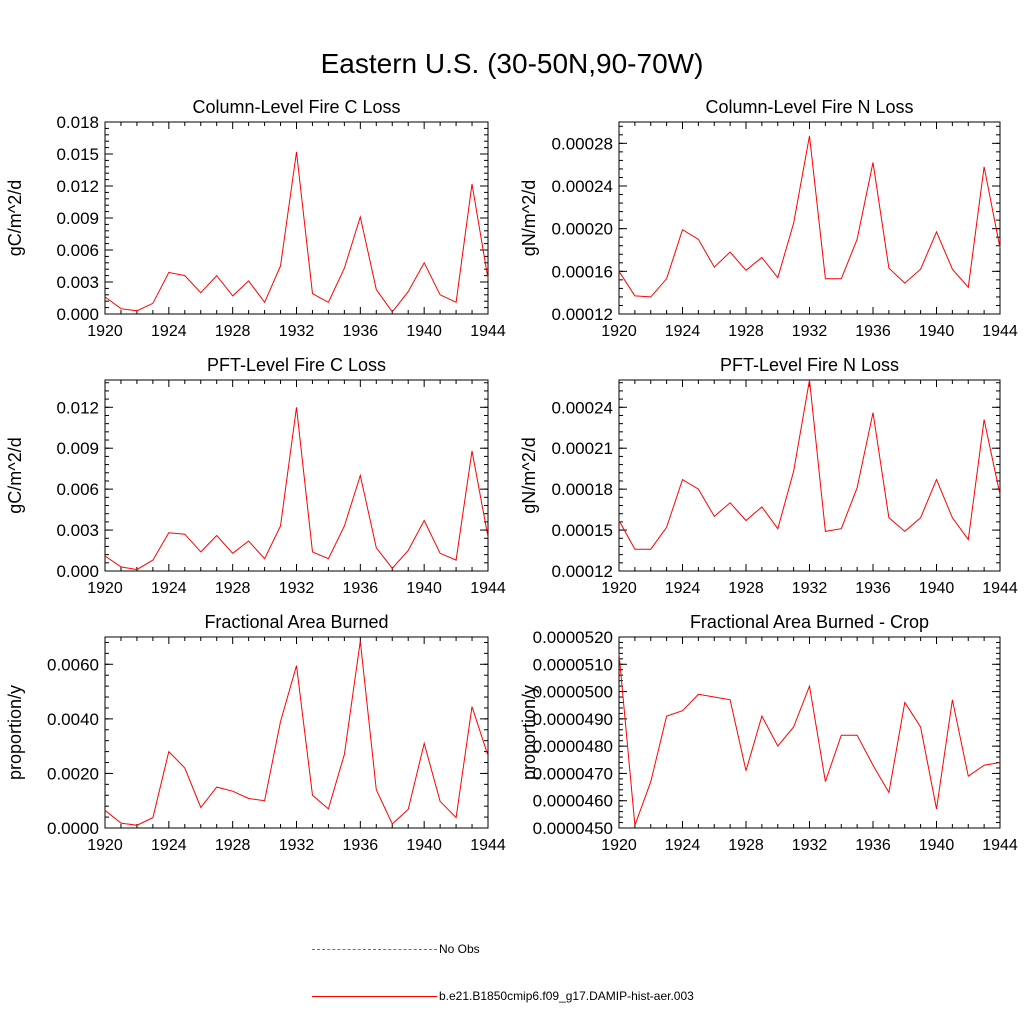  What do you see at coordinates (374, 949) in the screenshot?
I see `legend-swatch-no-obs` at bounding box center [374, 949].